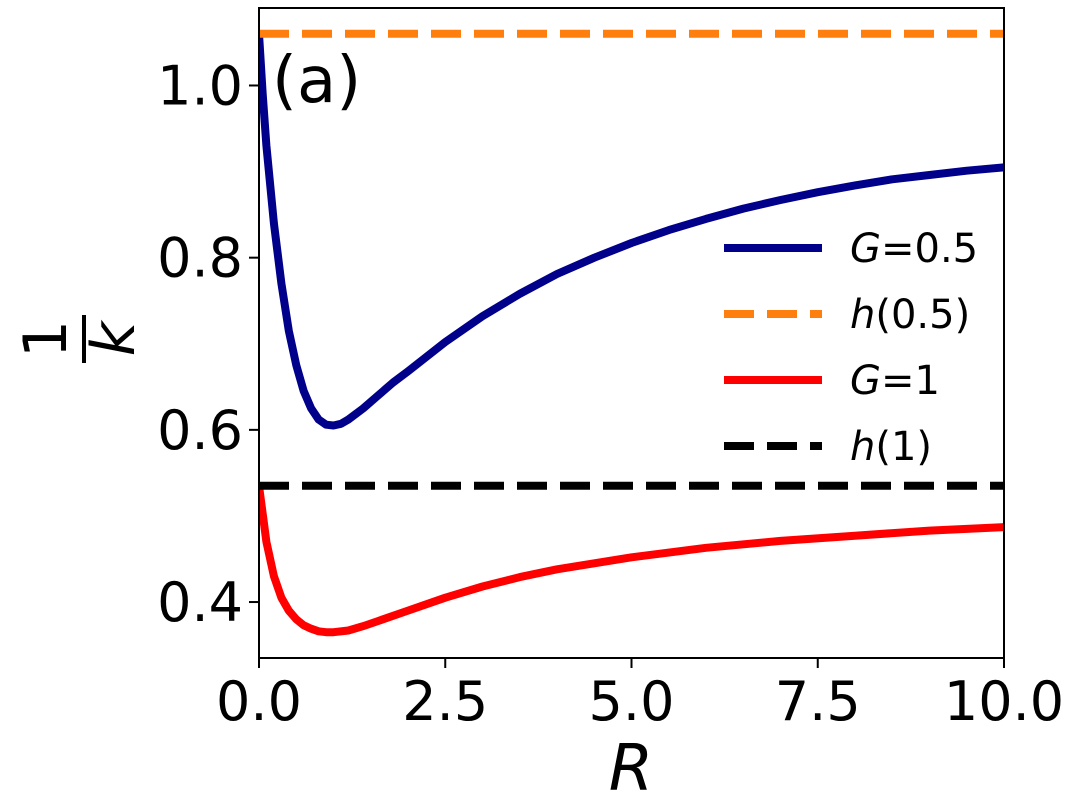 Image resolution: width=1080 pixels, height=810 pixels. Describe the element at coordinates (259, 701) in the screenshot. I see `x-tick-label: 0.0` at that location.